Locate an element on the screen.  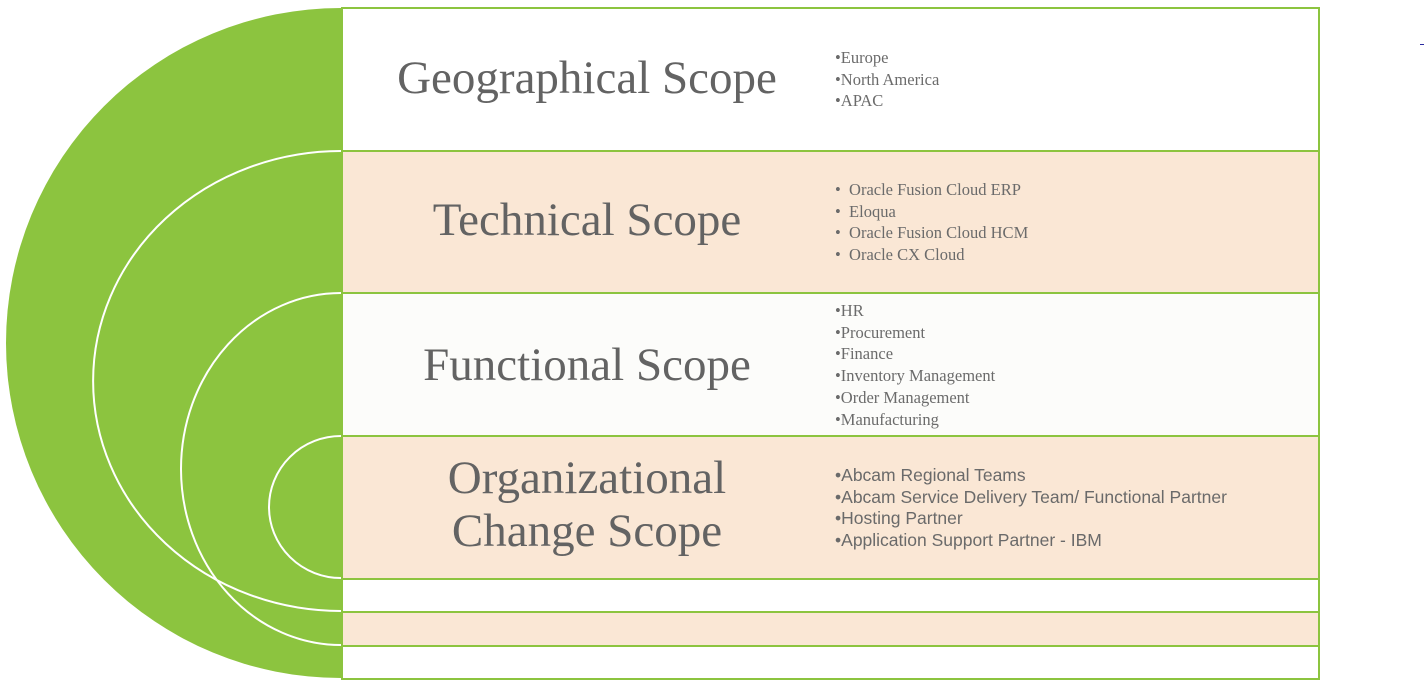
bullet-list-geographical: •Europe •North America •APAC is located at coordinates (887, 79).